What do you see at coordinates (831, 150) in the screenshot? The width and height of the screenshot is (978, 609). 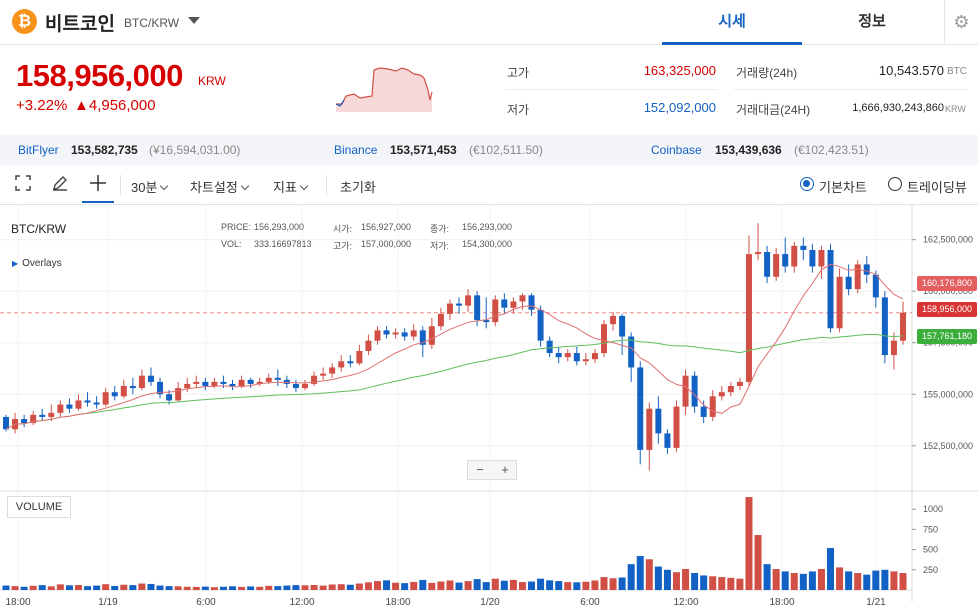 I see `exchange-sub-coinbase: (€102,423.51)` at bounding box center [831, 150].